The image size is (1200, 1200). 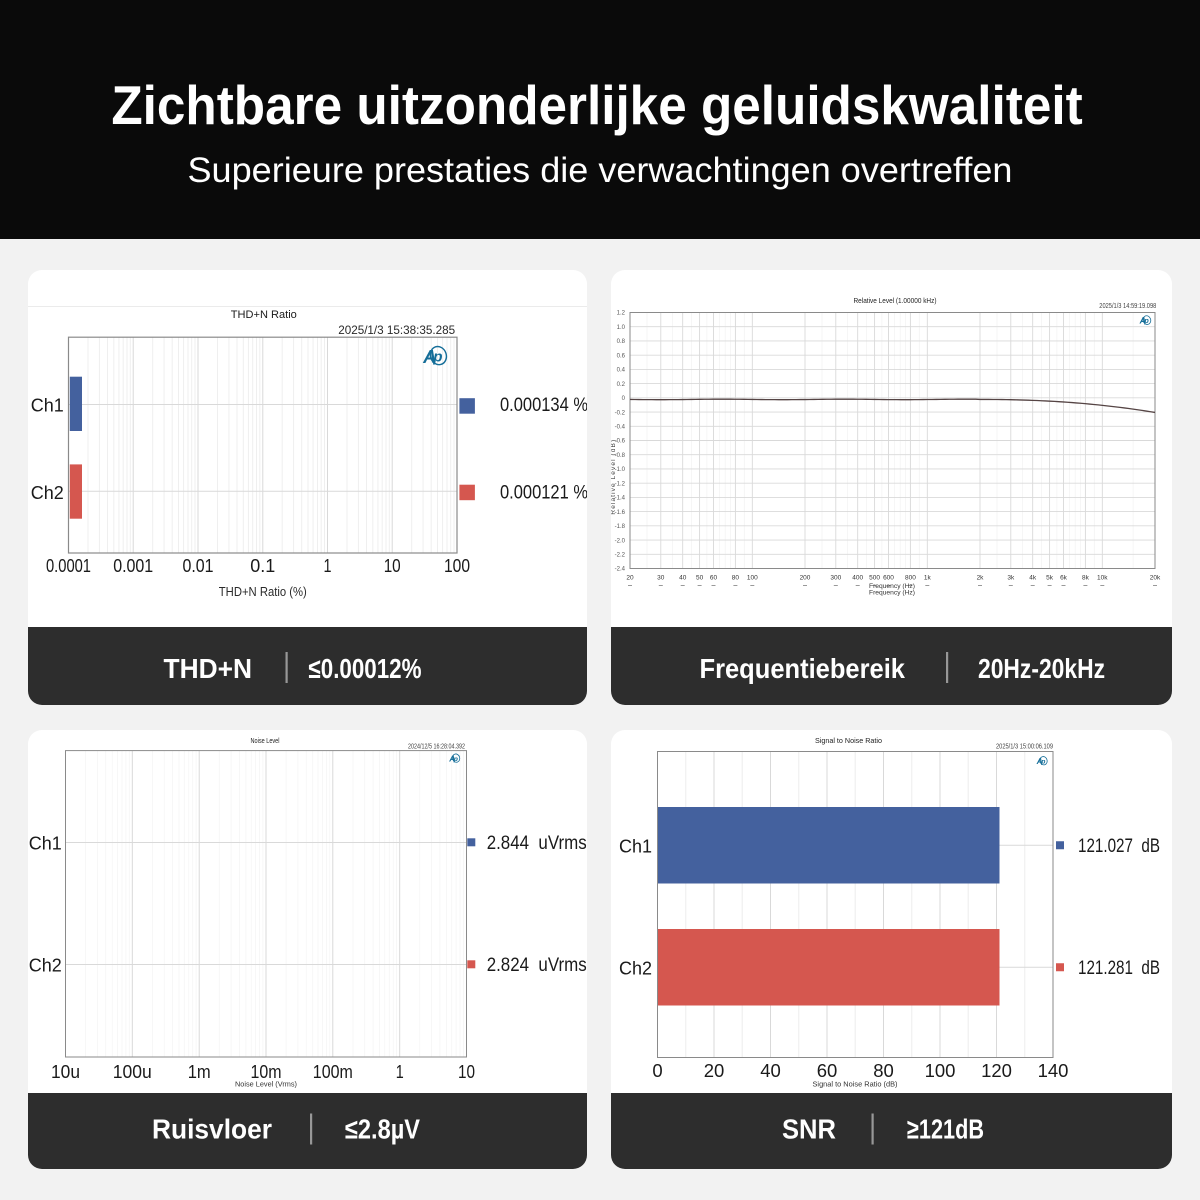 I want to click on svg-text: 30, so click(x=661, y=578).